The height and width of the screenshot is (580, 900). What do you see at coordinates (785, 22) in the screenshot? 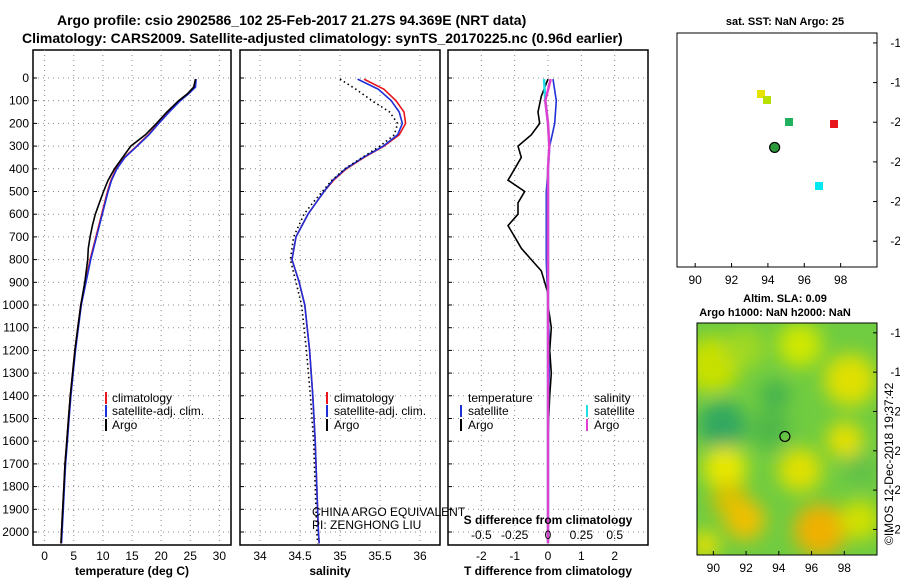
I see `sst-map-title: sat. SST: NaN Argo: 25` at bounding box center [785, 22].